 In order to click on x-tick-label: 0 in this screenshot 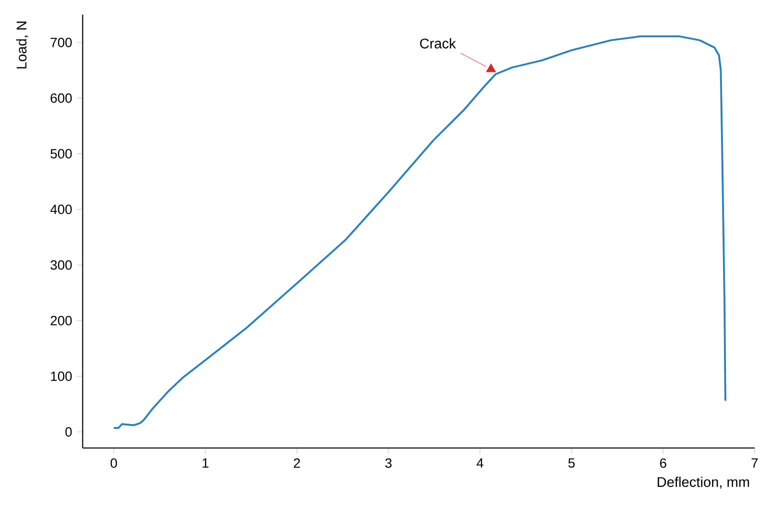, I will do `click(113, 463)`.